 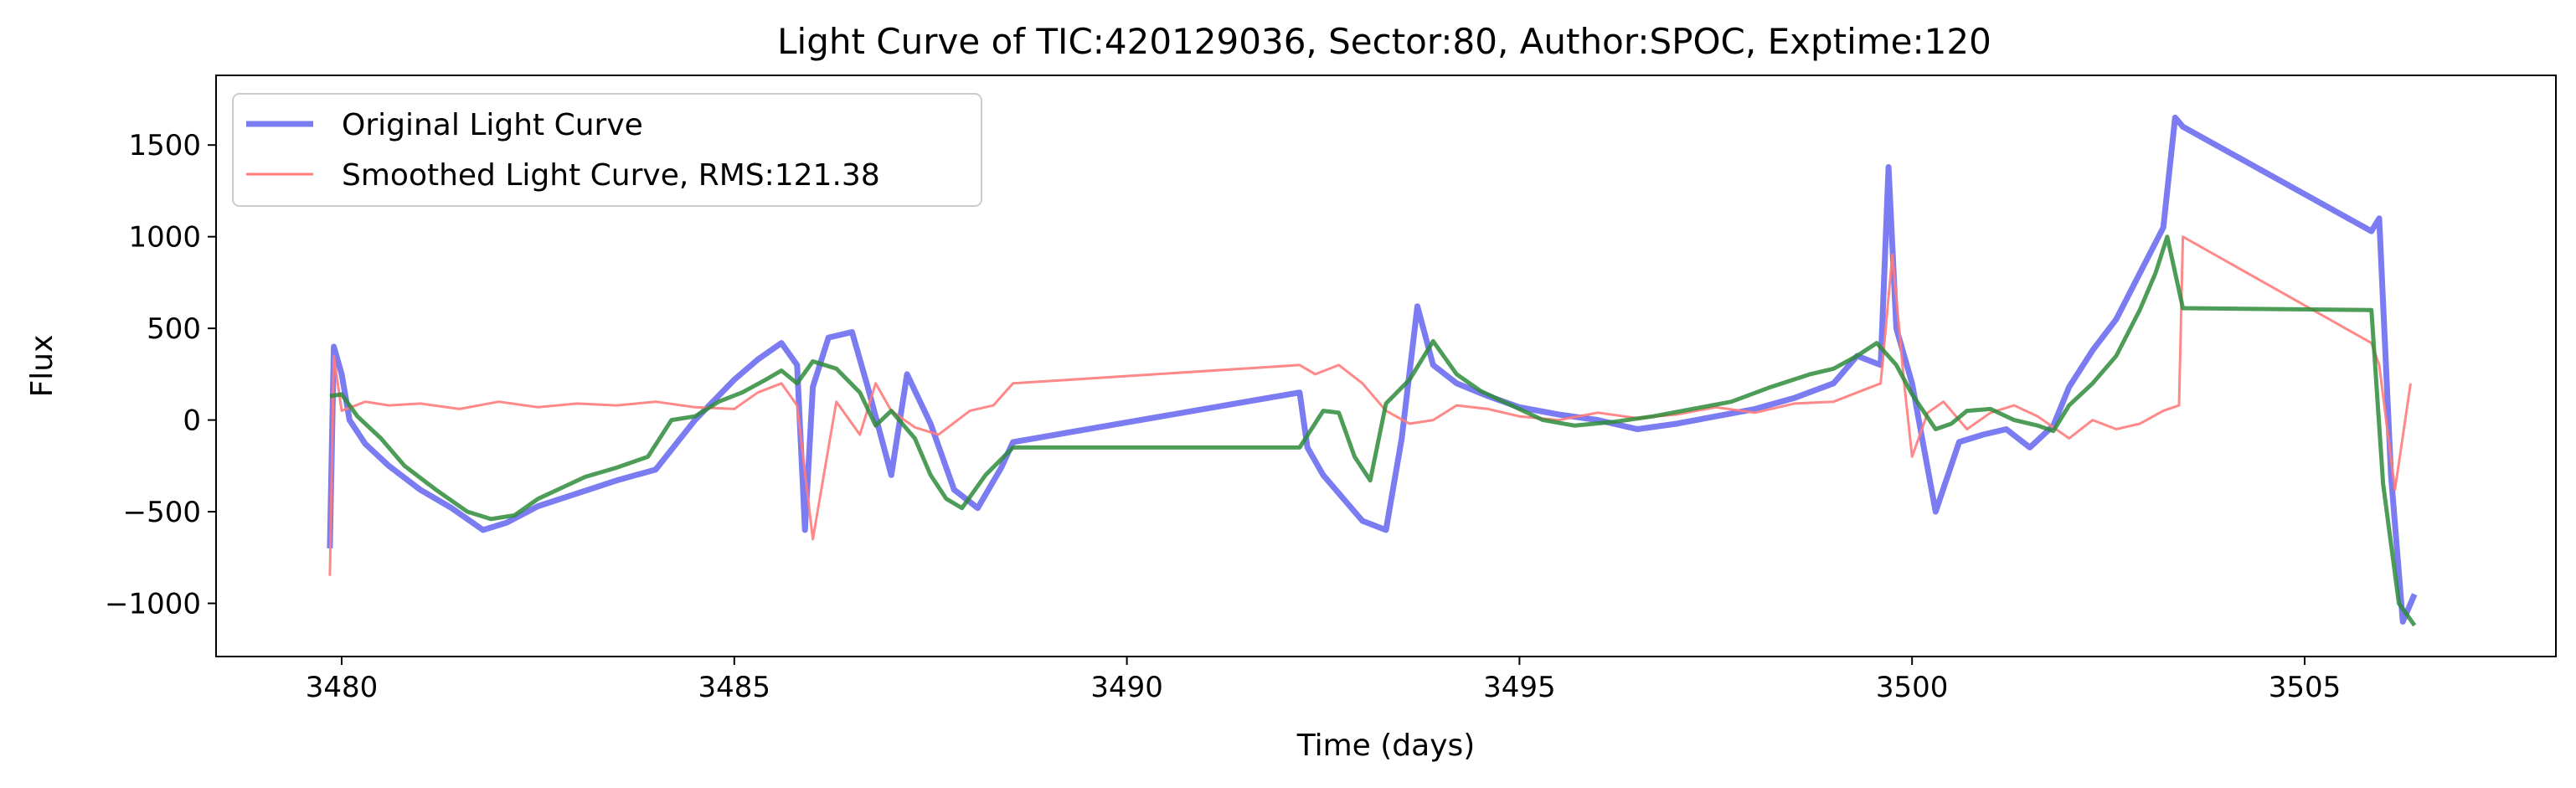 I want to click on y-tick-label: 1000, so click(x=164, y=238).